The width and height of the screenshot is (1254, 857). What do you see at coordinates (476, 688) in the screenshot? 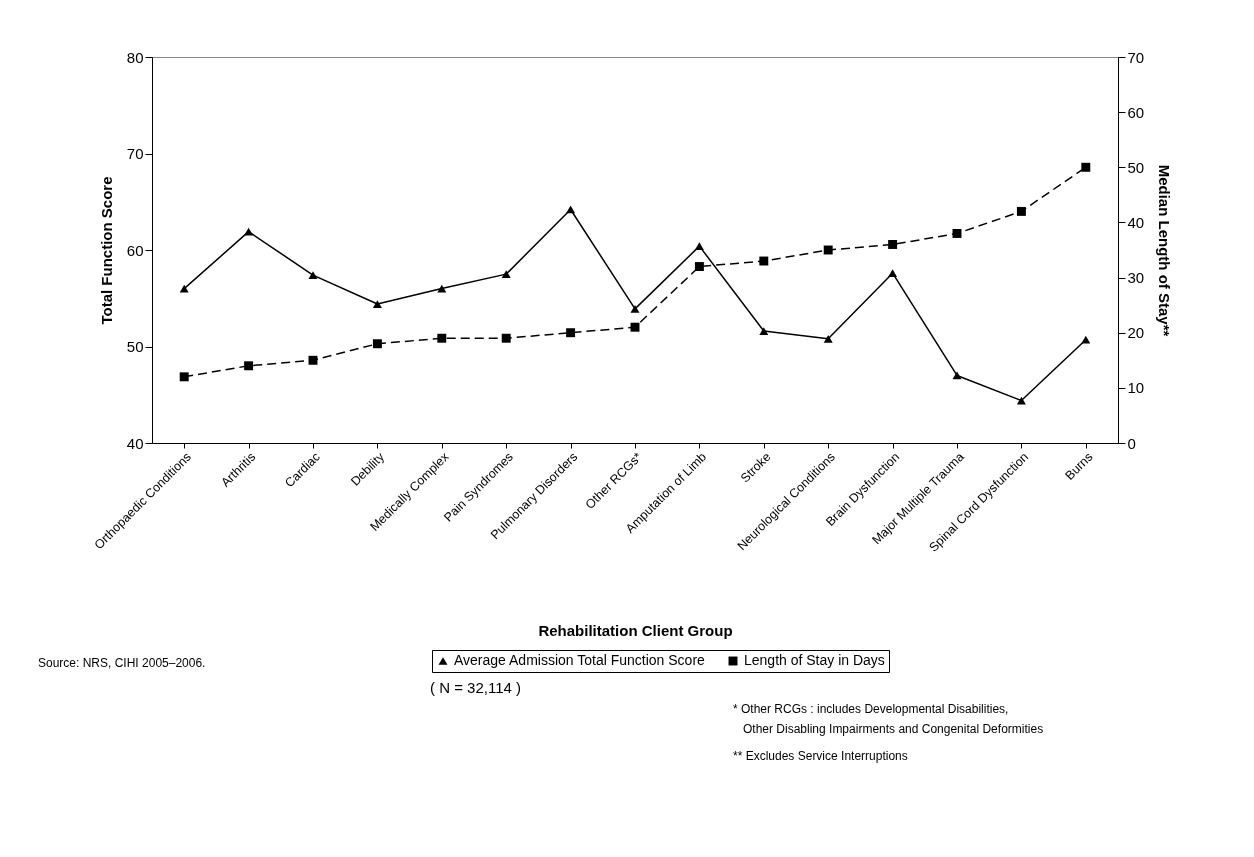
I see `text: ( N = 32,114 )` at bounding box center [476, 688].